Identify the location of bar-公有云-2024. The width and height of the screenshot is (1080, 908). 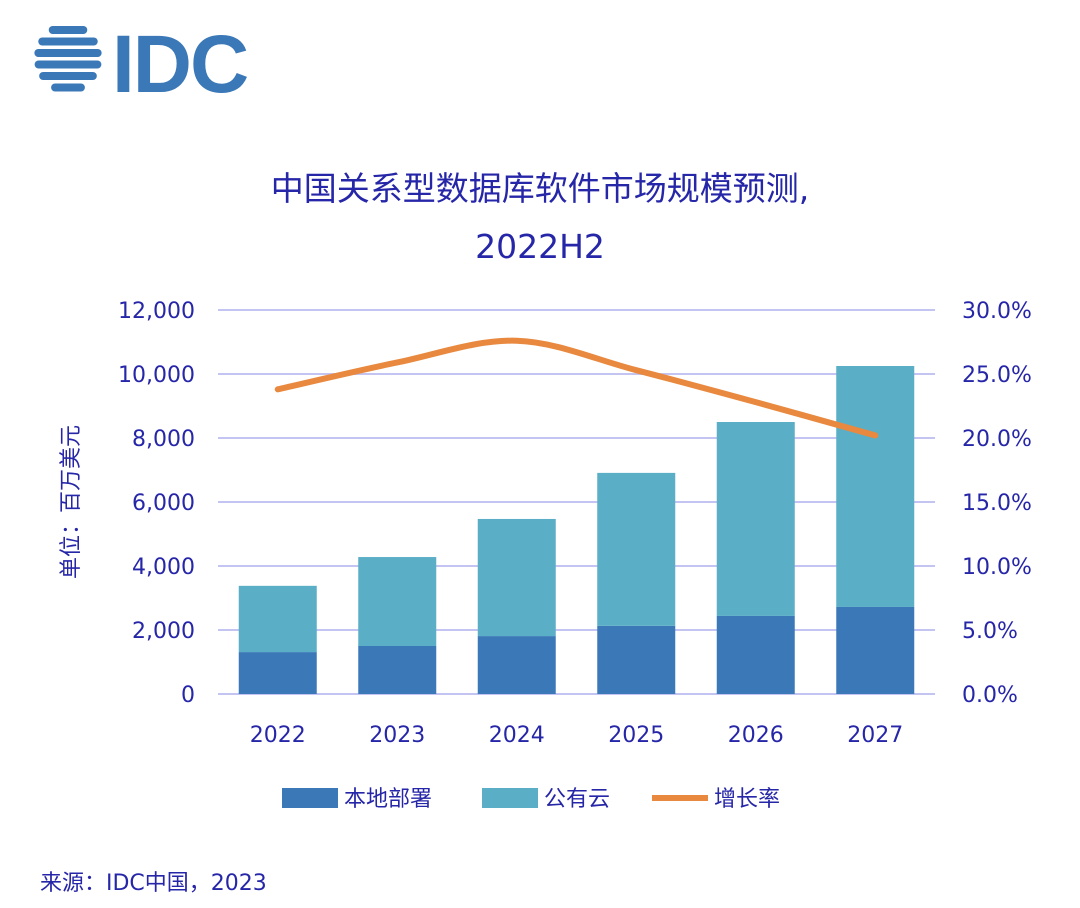
(516, 577).